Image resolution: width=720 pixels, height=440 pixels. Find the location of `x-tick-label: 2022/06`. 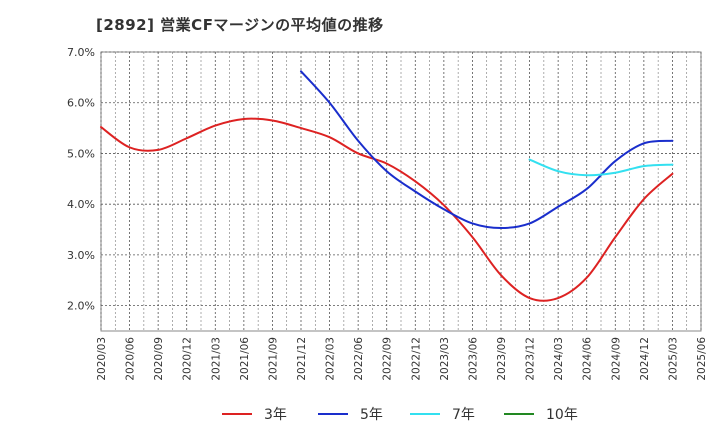

x-tick-label: 2022/06 is located at coordinates (359, 359).